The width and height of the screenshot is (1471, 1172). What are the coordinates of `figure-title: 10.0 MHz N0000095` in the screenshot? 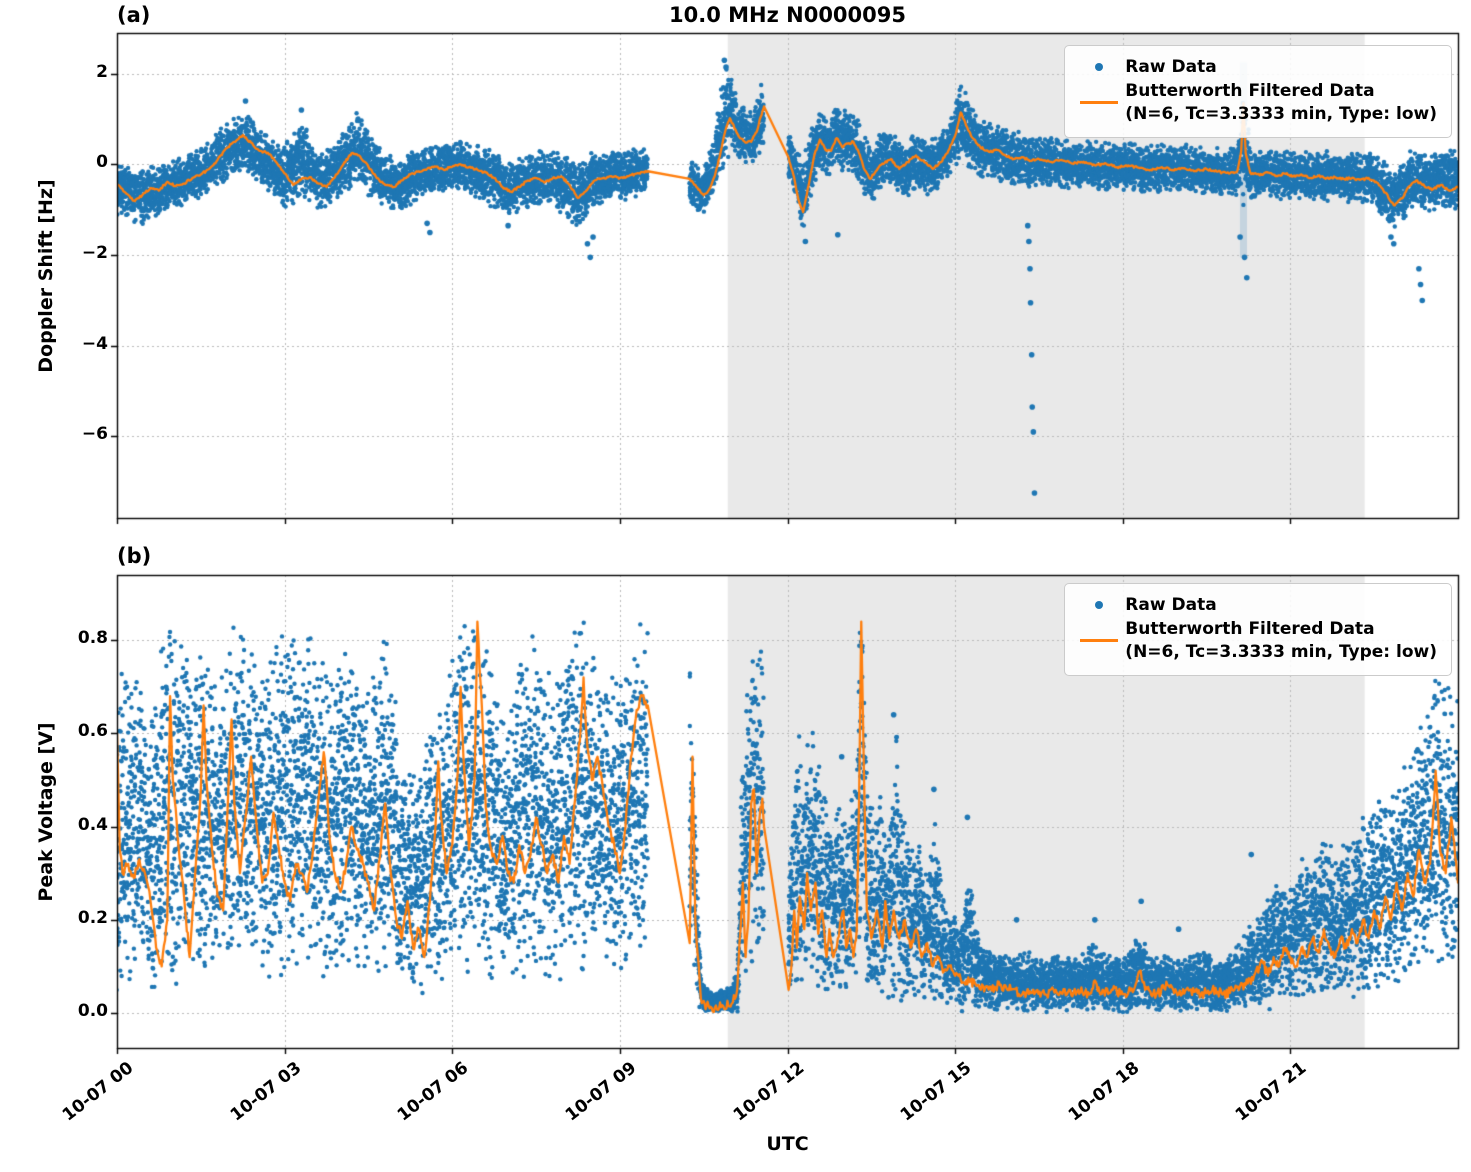 It's located at (787, 15).